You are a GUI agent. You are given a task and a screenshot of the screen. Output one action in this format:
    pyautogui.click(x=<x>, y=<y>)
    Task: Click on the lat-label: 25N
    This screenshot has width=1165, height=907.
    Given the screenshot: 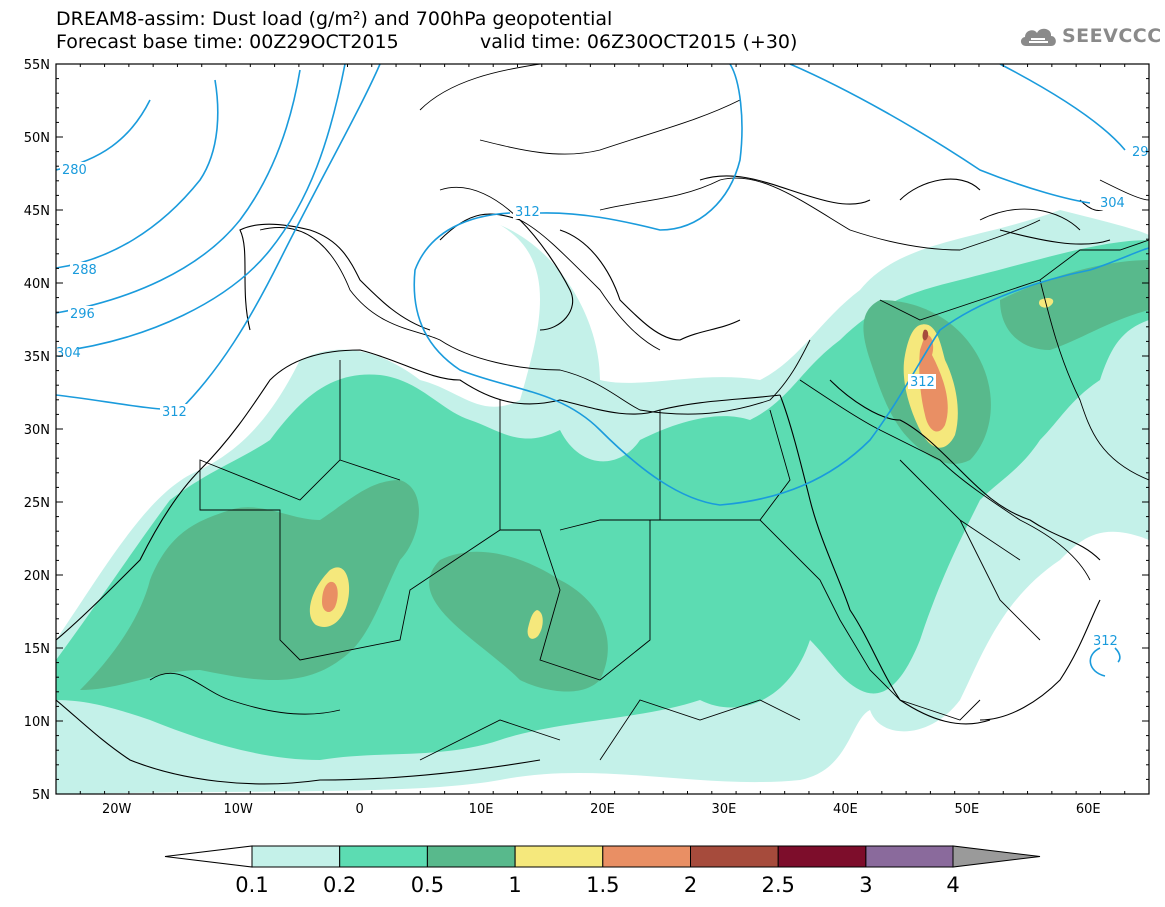 What is the action you would take?
    pyautogui.click(x=37, y=503)
    